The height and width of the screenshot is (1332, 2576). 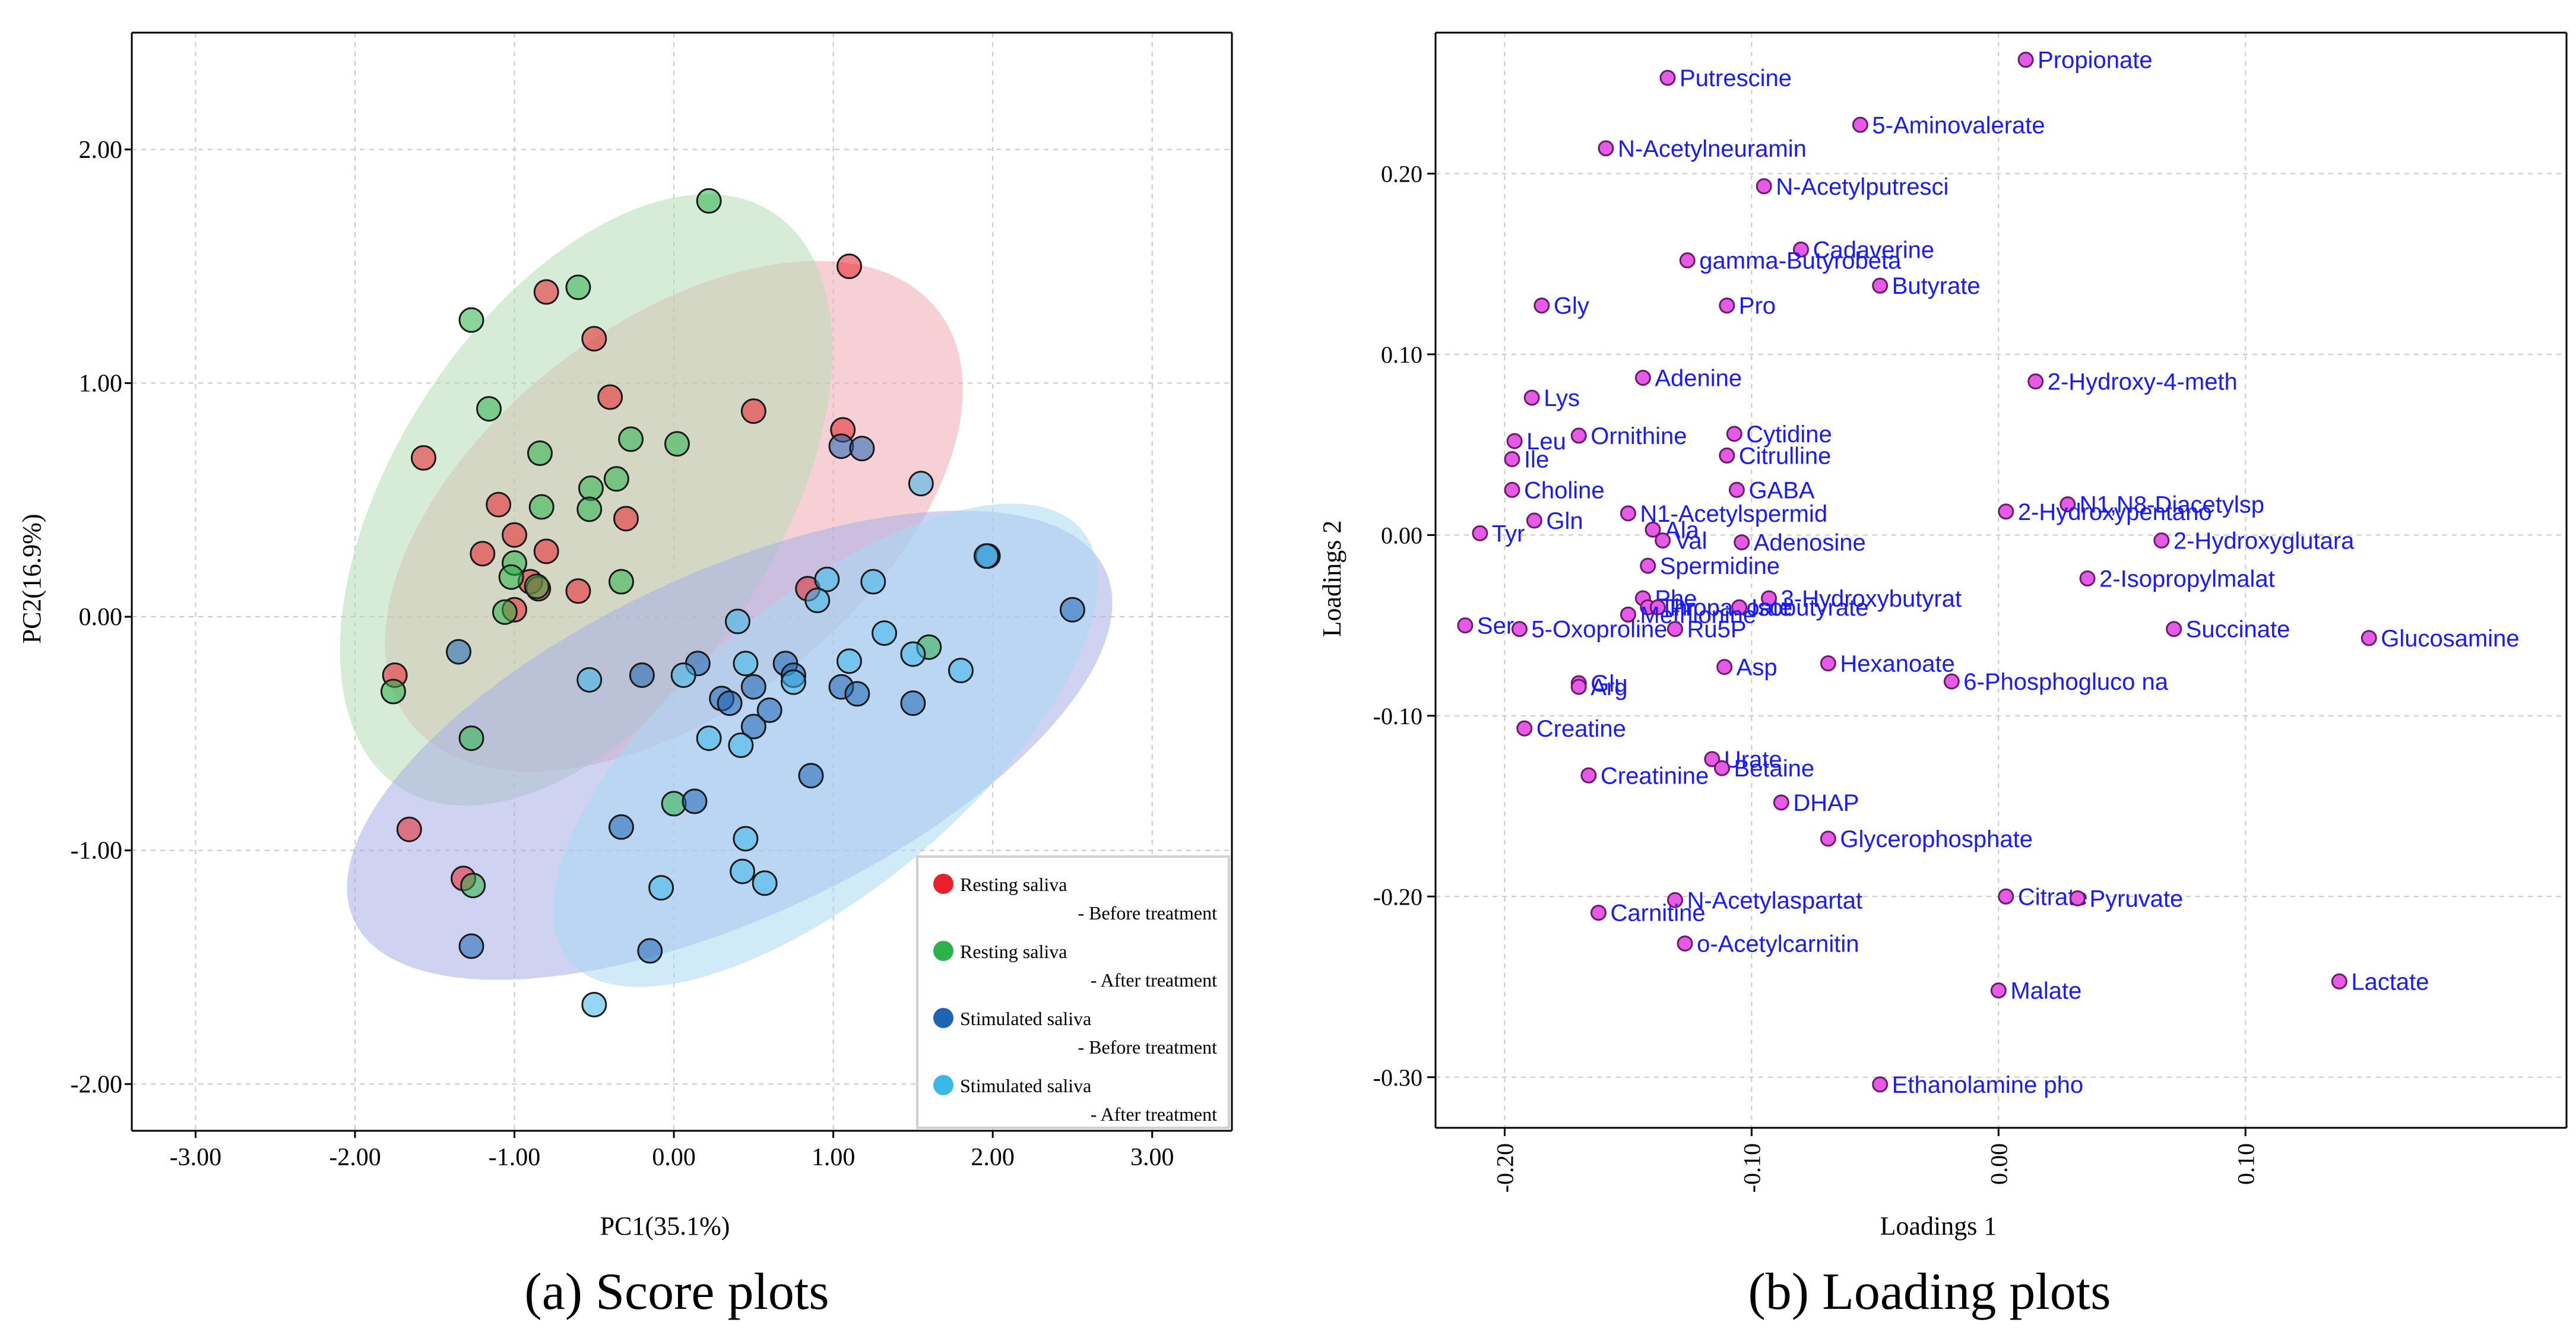 I want to click on loading-point-label: Carnitine, so click(x=1659, y=913).